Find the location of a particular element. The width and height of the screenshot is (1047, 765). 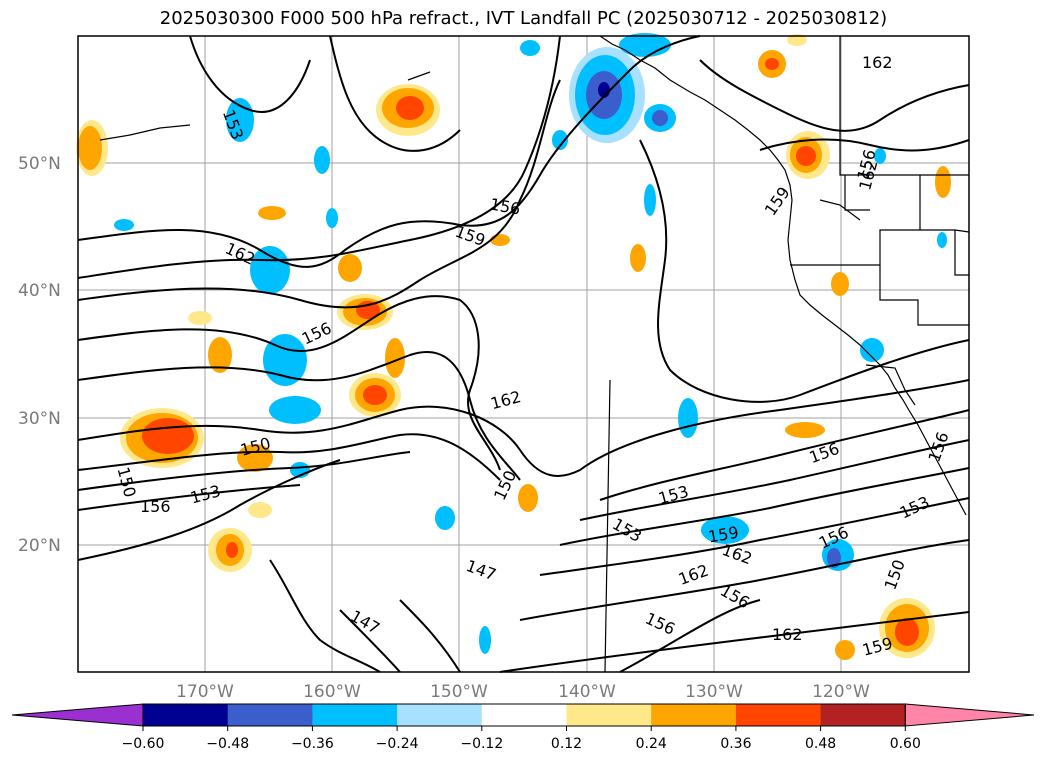

colorbar-tick-label: −0.36 is located at coordinates (312, 744).